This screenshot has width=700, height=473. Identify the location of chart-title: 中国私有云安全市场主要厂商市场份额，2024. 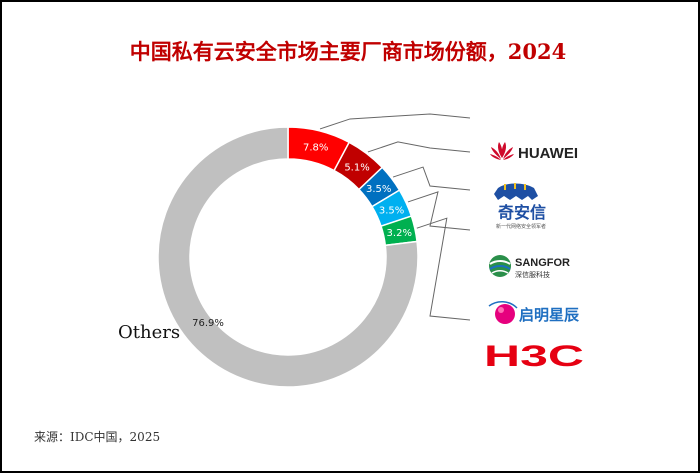
(348, 51).